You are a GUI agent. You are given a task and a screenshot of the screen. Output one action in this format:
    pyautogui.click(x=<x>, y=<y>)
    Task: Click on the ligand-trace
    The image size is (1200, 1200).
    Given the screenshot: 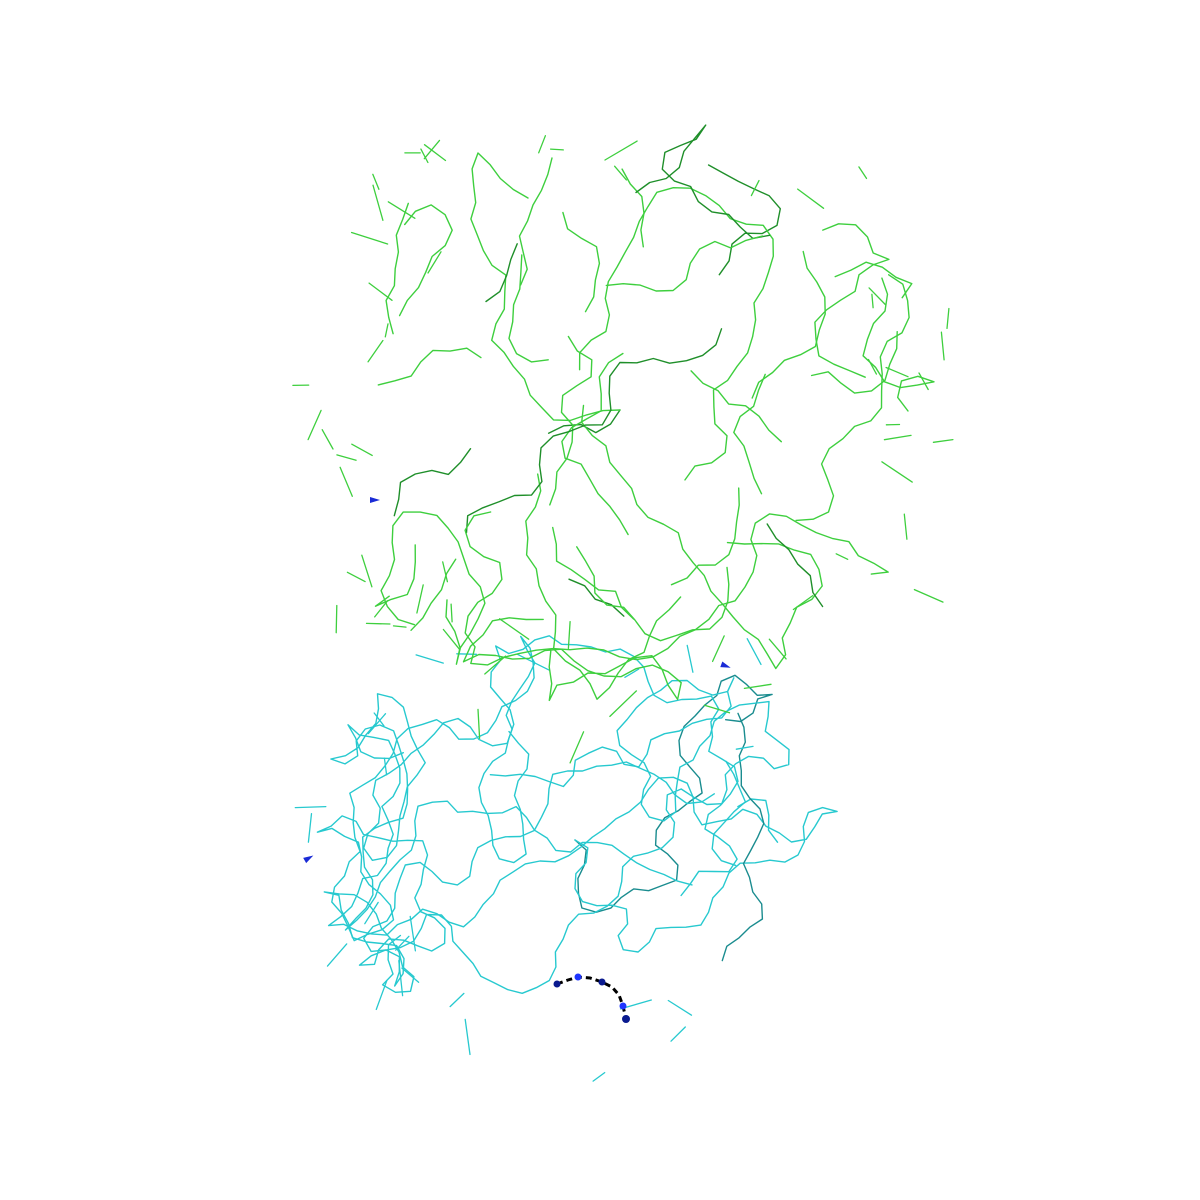 What is the action you would take?
    pyautogui.click(x=592, y=997)
    